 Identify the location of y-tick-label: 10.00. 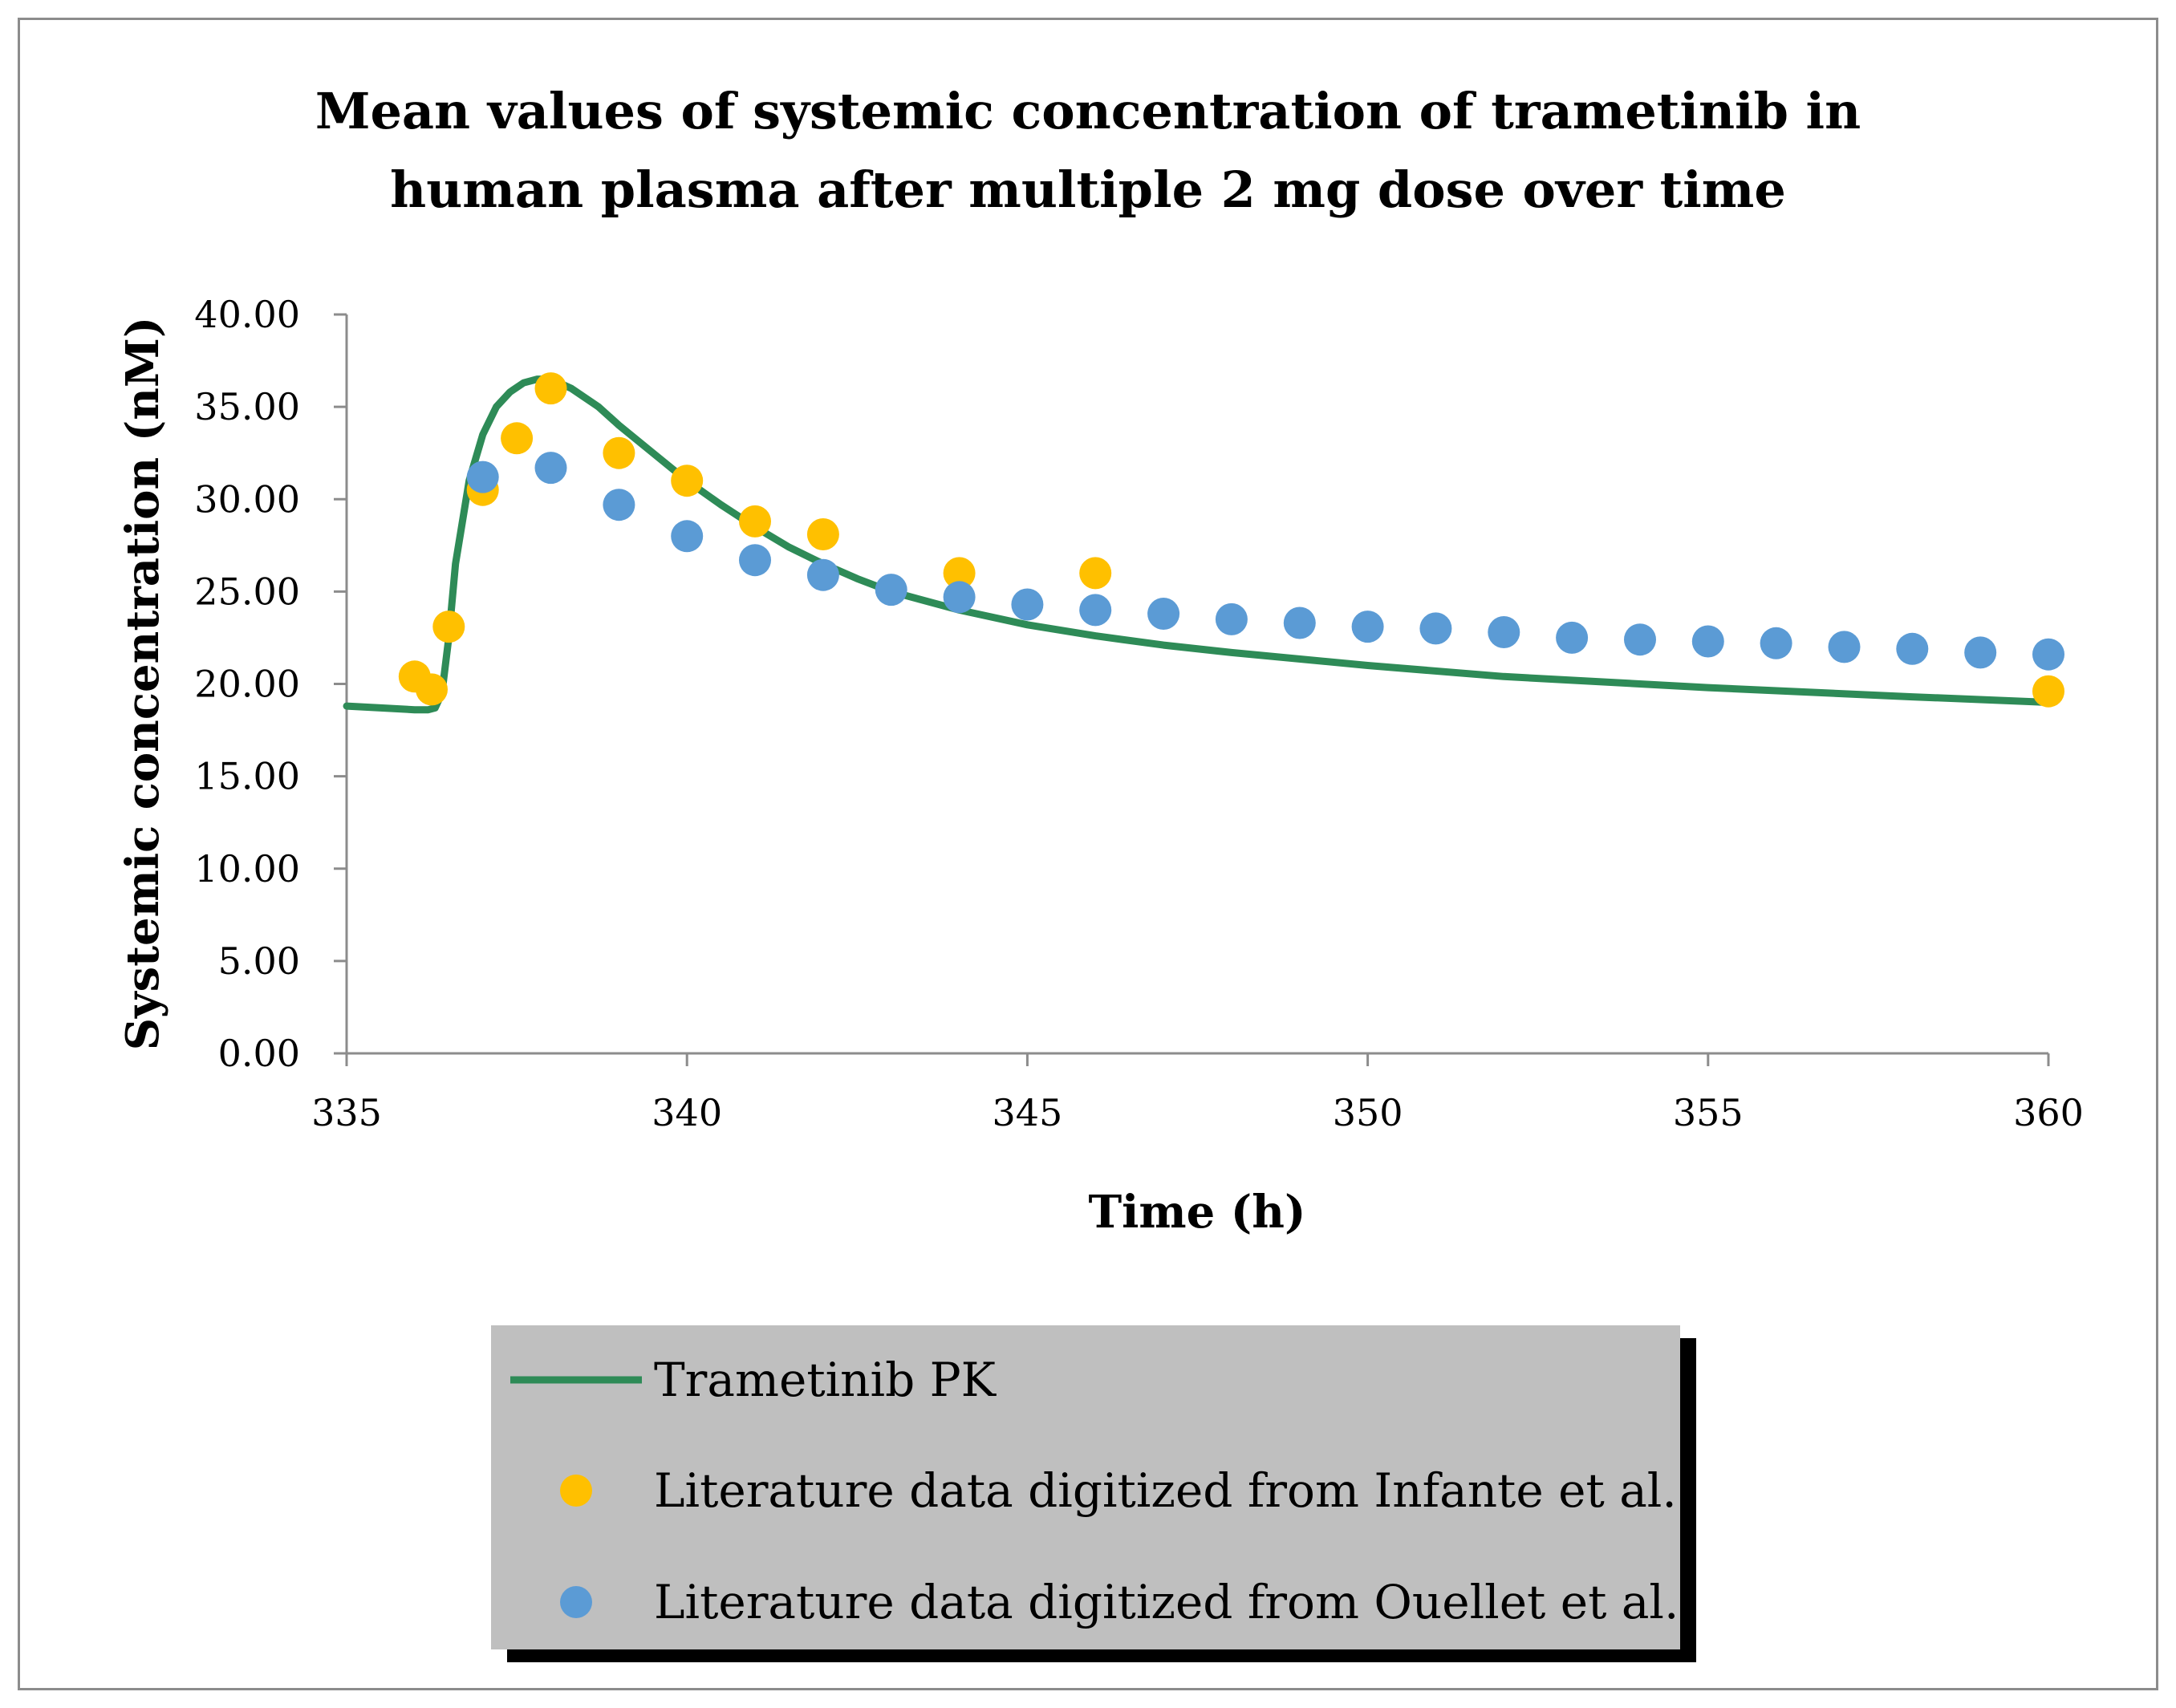
(247, 869).